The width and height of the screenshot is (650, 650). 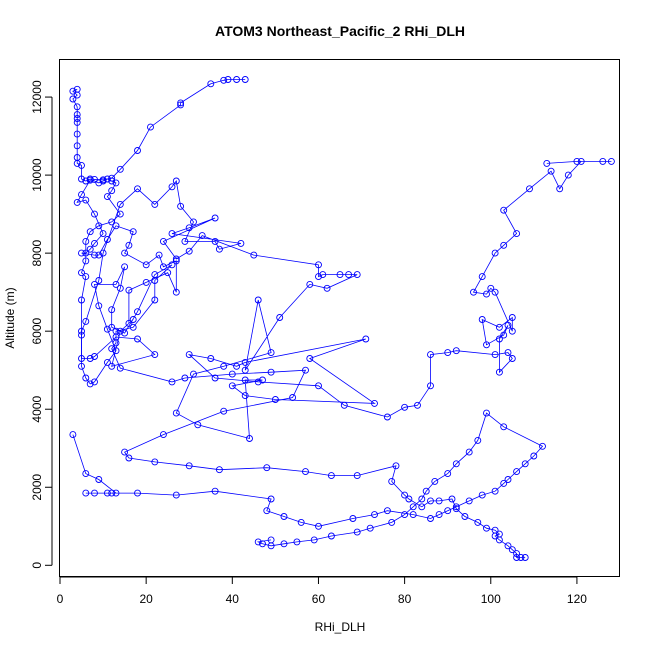 I want to click on x-tick-label: 120, so click(x=577, y=599).